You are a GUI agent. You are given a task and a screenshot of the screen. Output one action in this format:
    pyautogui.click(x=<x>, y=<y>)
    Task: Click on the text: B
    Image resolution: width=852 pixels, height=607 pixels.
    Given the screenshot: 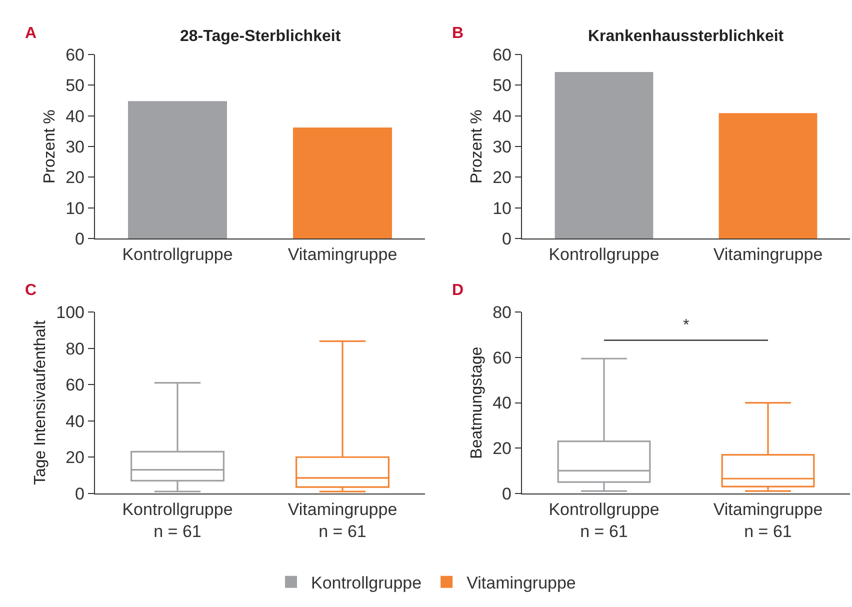 What is the action you would take?
    pyautogui.click(x=458, y=33)
    